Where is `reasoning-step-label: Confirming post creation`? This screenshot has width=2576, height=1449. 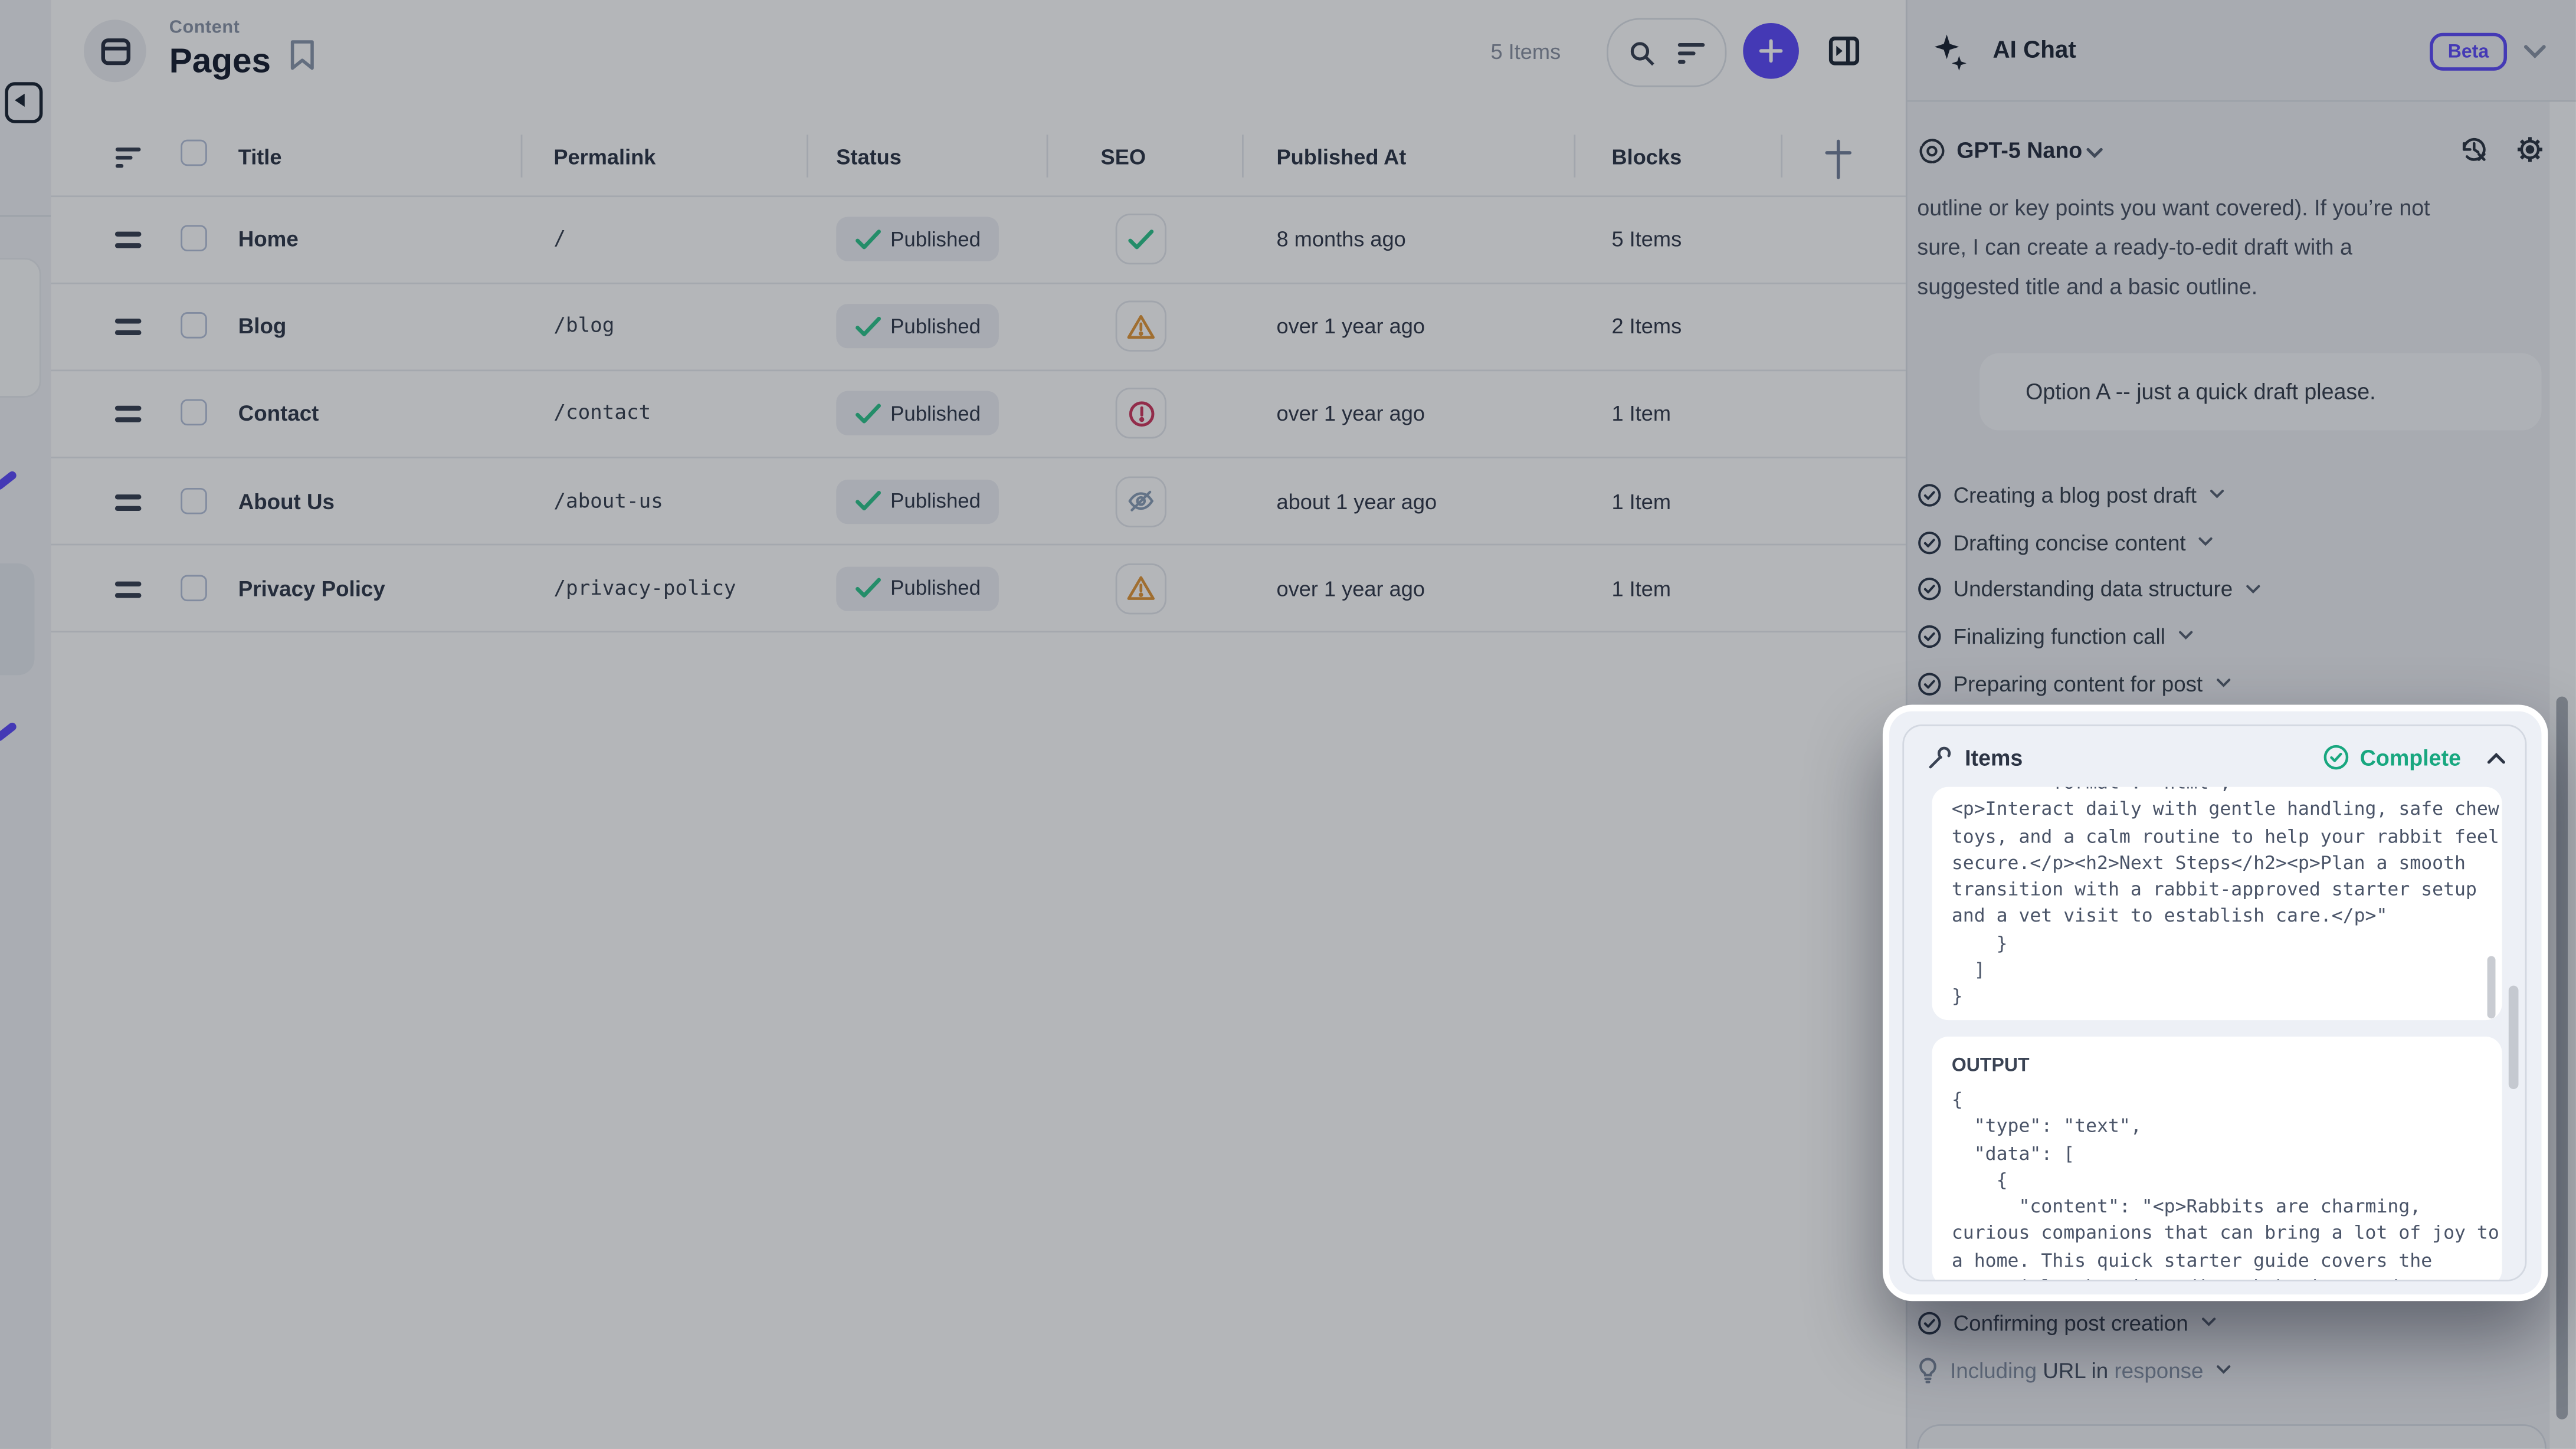
reasoning-step-label: Confirming post creation is located at coordinates (2070, 1323).